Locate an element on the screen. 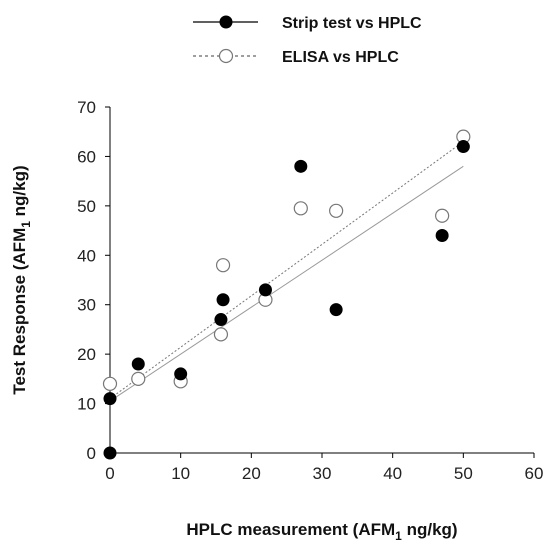 This screenshot has width=550, height=548. y-axis-title: Test Response (AFM1 ng/kg) is located at coordinates (21, 279).